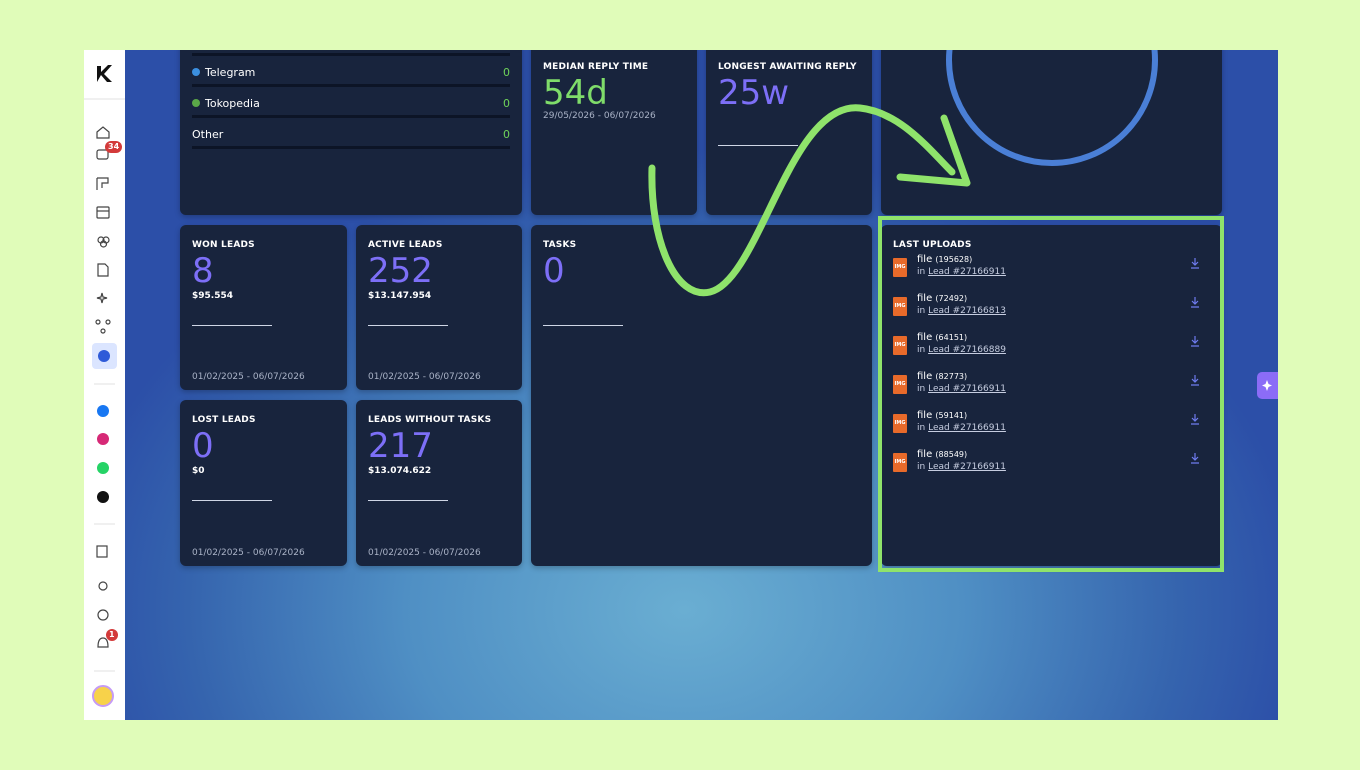 Image resolution: width=1360 pixels, height=770 pixels. Describe the element at coordinates (230, 72) in the screenshot. I see `source-label: Telegram` at that location.